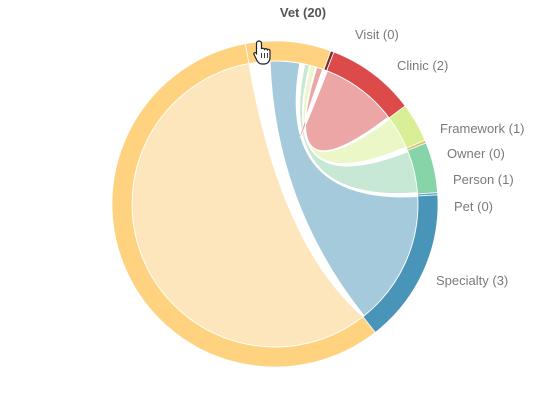 The image size is (535, 407). I want to click on label-framework: Framework (1), so click(482, 128).